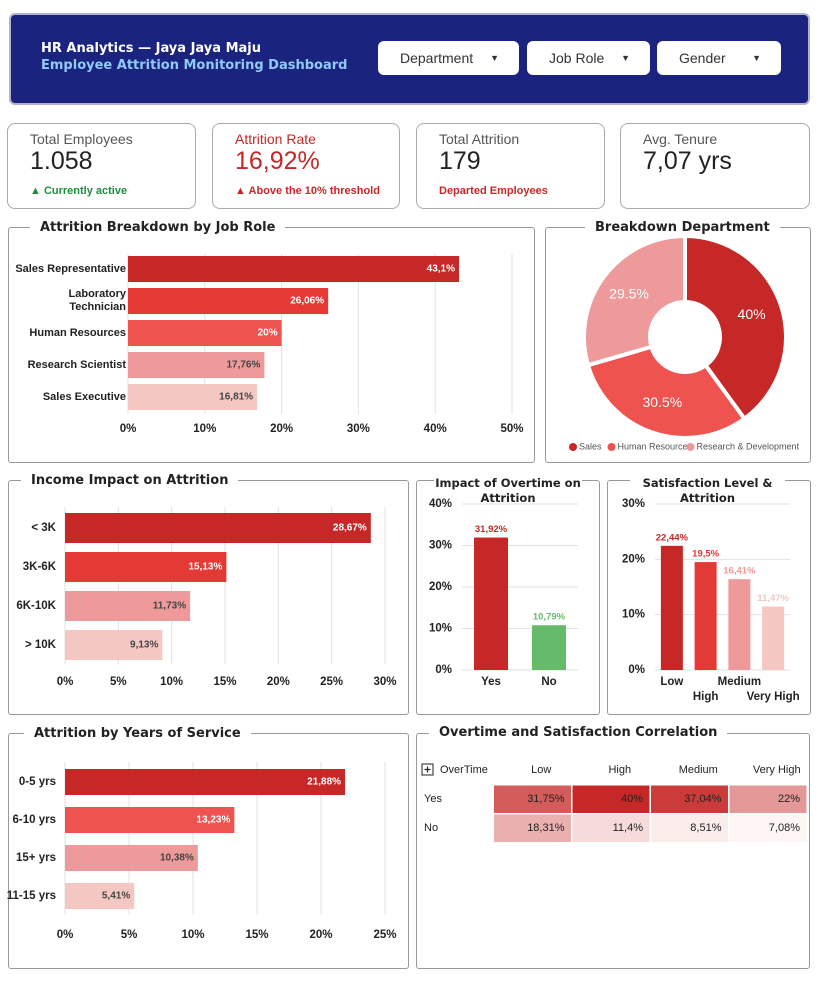 This screenshot has width=823, height=982. I want to click on cell-label: 8,51%, so click(705, 828).